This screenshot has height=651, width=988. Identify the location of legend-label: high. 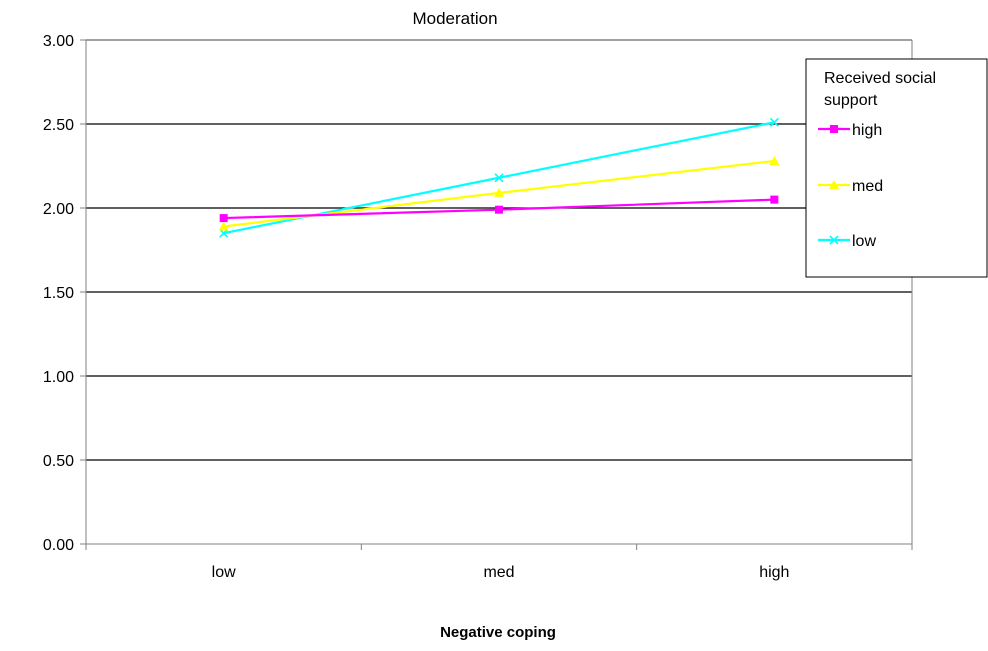
(867, 130).